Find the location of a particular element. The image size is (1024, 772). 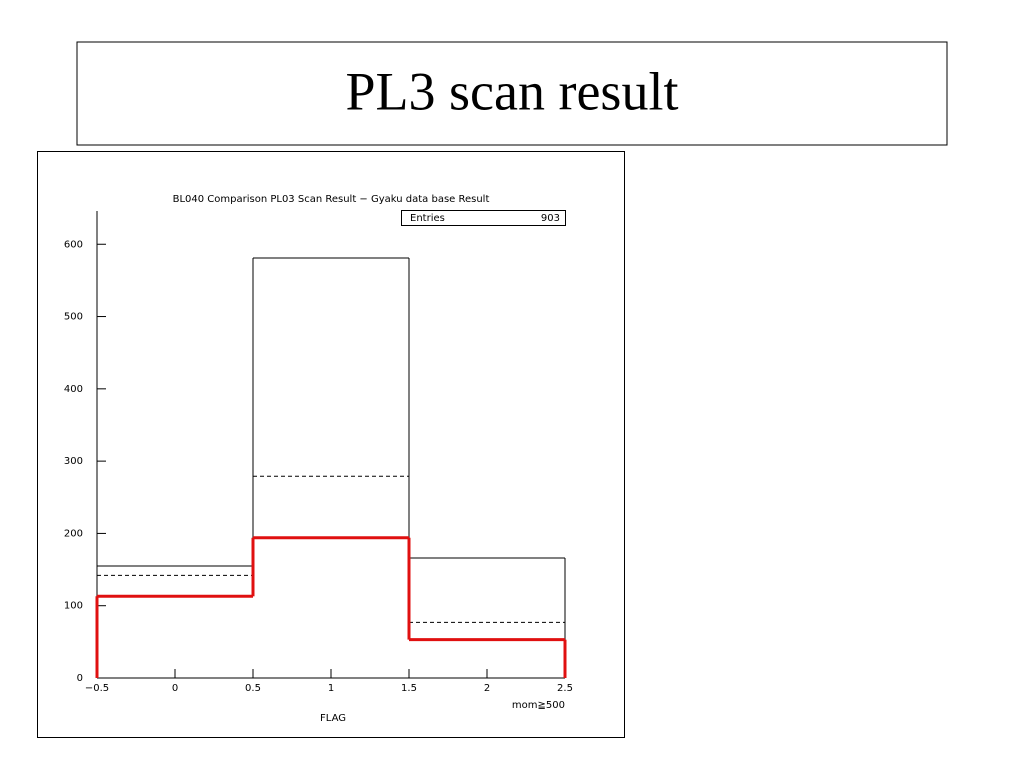

x-tick-label: 2.5 is located at coordinates (565, 688).